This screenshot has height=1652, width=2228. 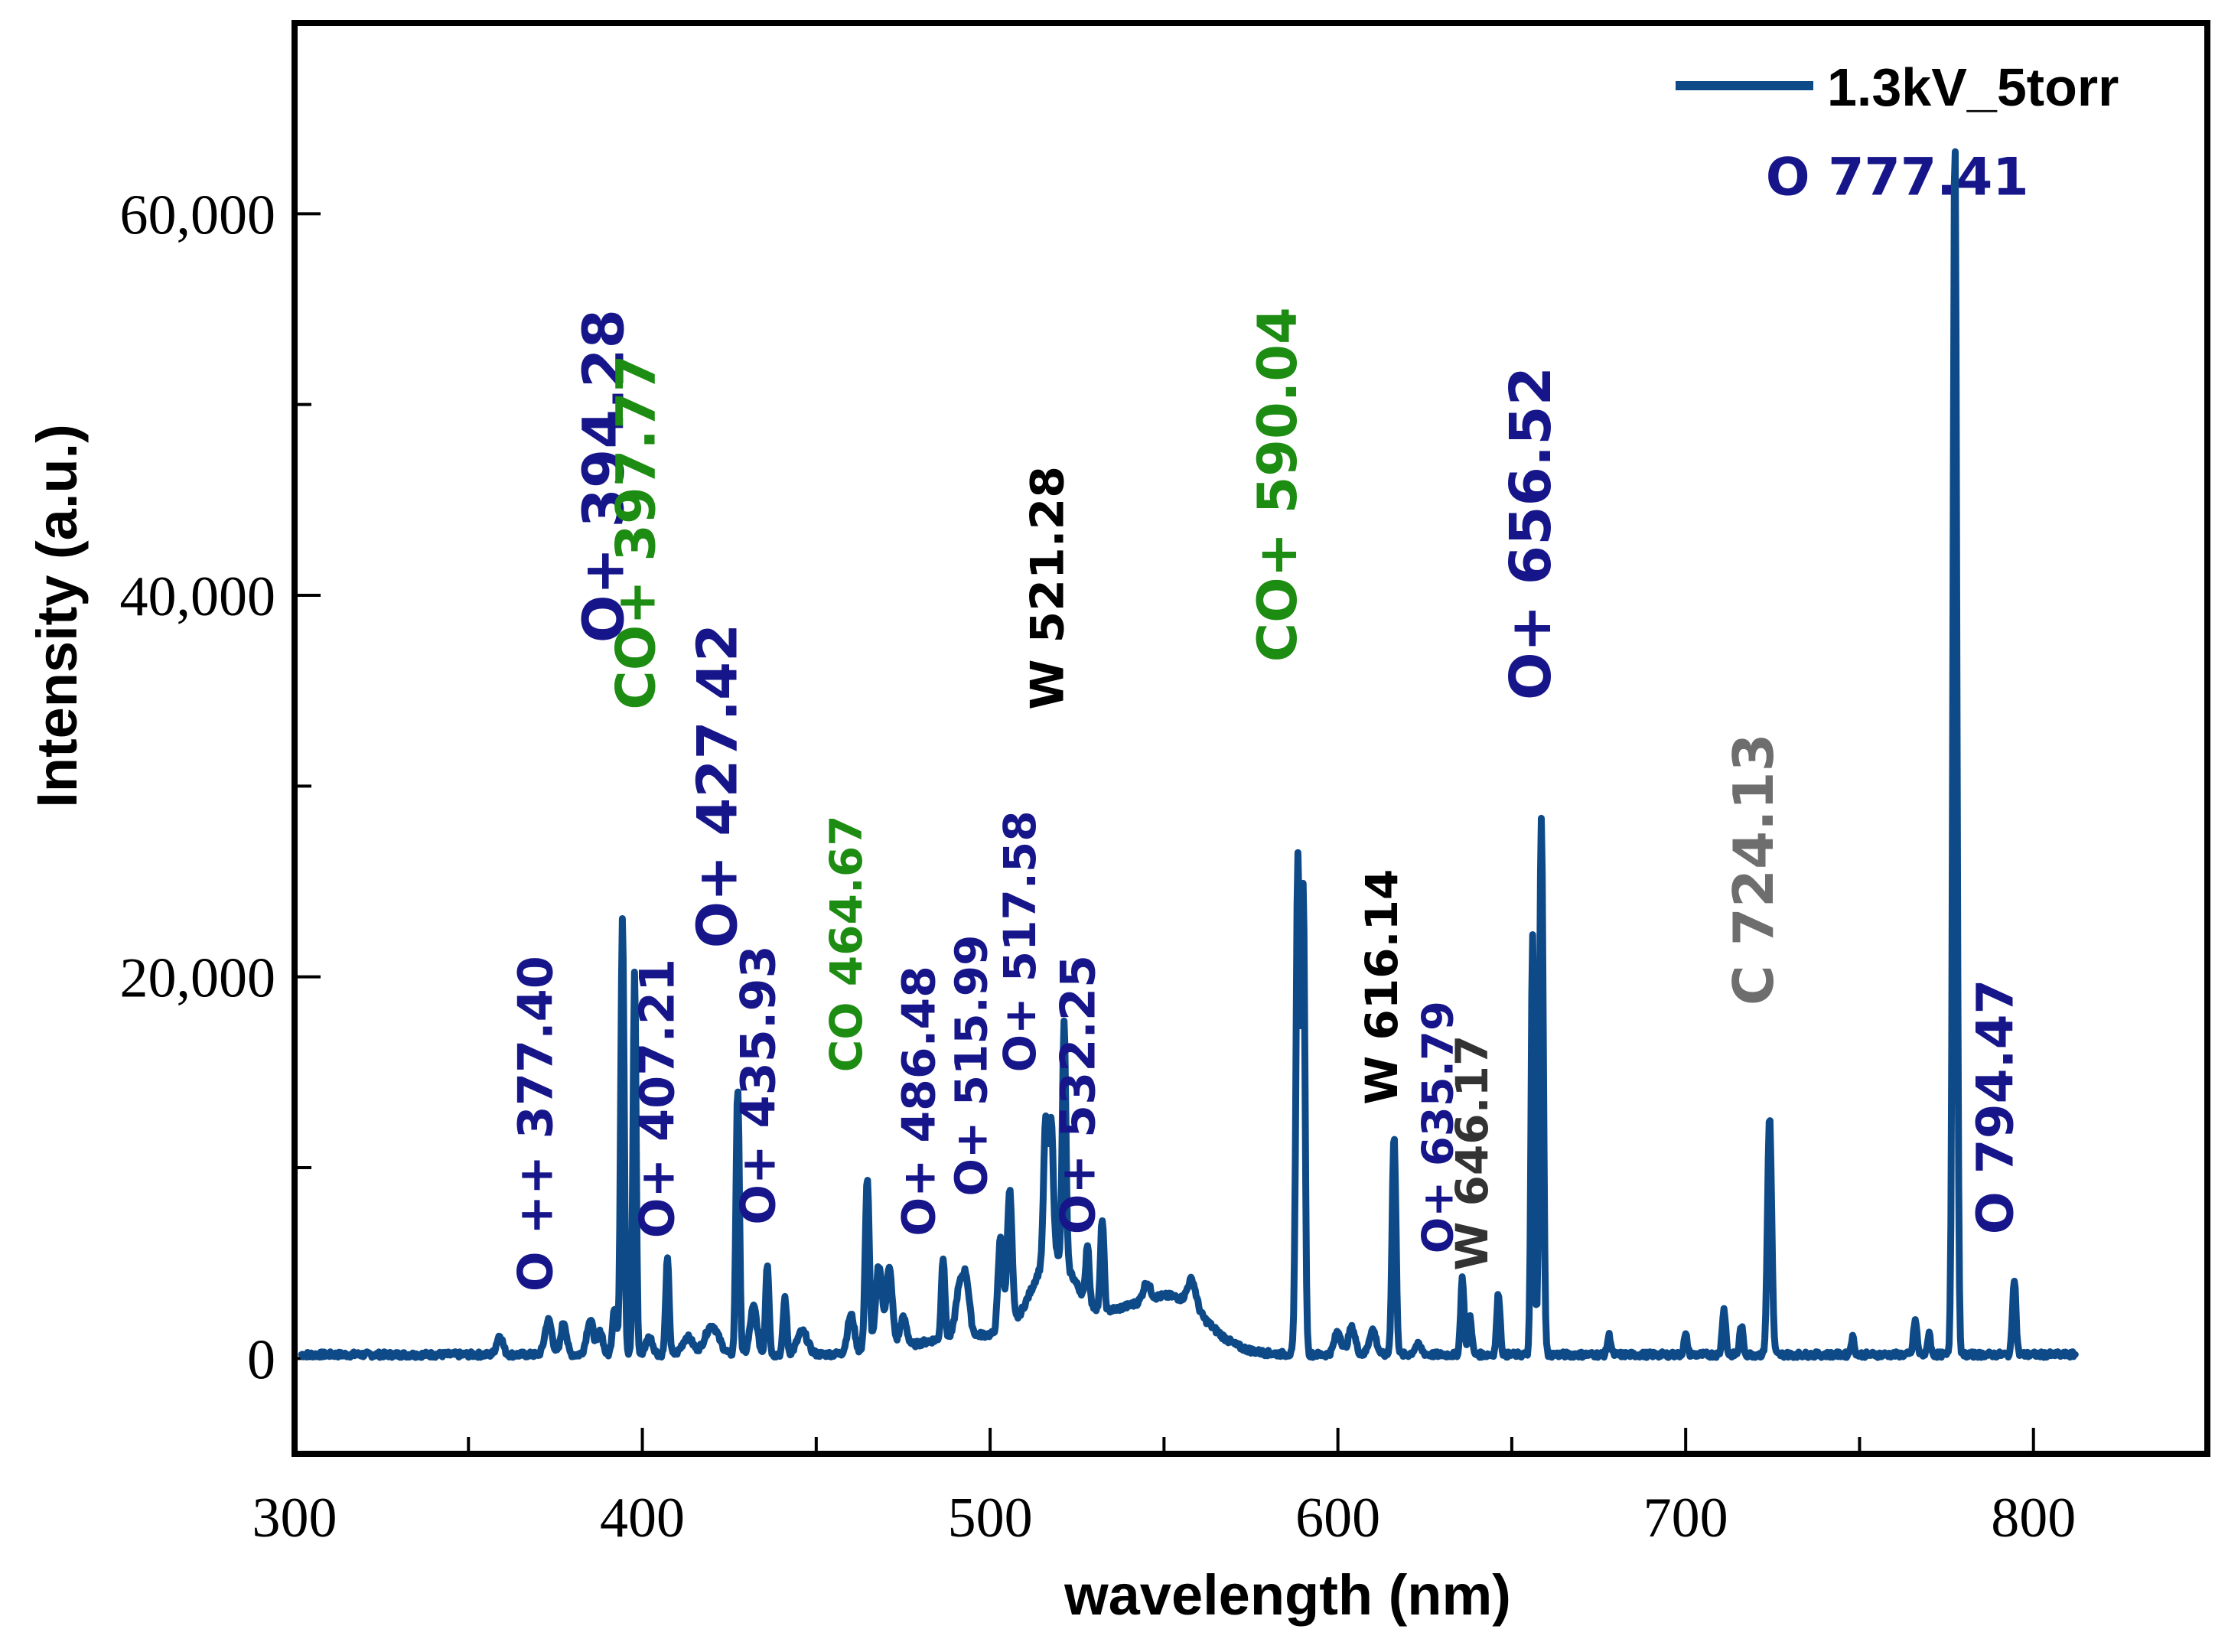 What do you see at coordinates (1287, 1595) in the screenshot?
I see `x-axis-title: wavelength (nm)` at bounding box center [1287, 1595].